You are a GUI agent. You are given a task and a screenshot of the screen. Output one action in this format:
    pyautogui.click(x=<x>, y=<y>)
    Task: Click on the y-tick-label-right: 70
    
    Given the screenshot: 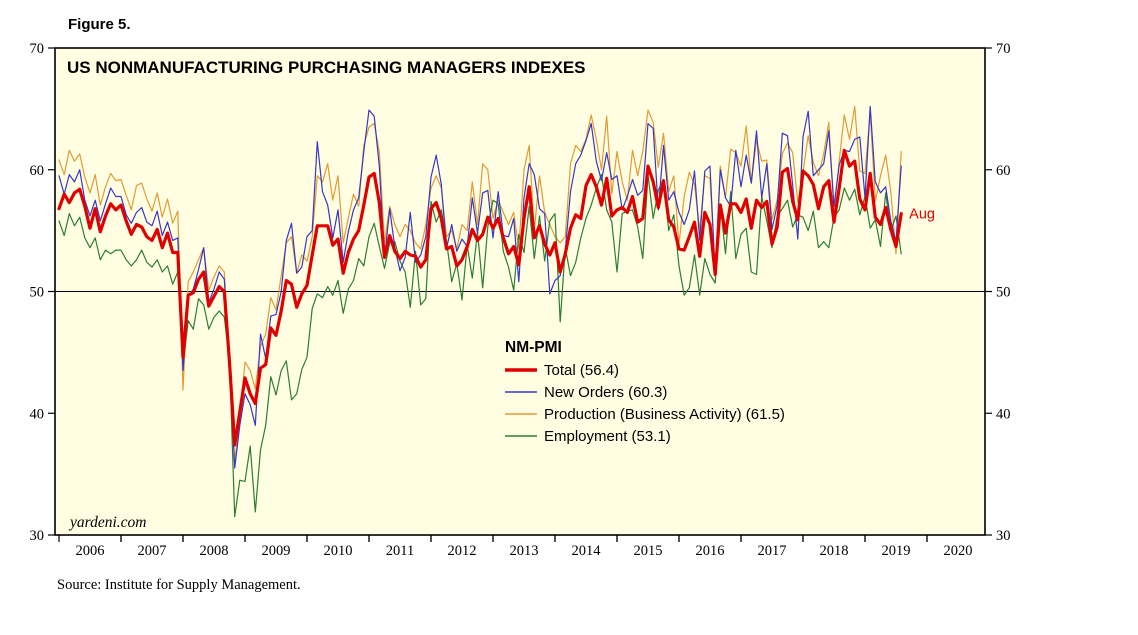 What is the action you would take?
    pyautogui.click(x=1003, y=49)
    